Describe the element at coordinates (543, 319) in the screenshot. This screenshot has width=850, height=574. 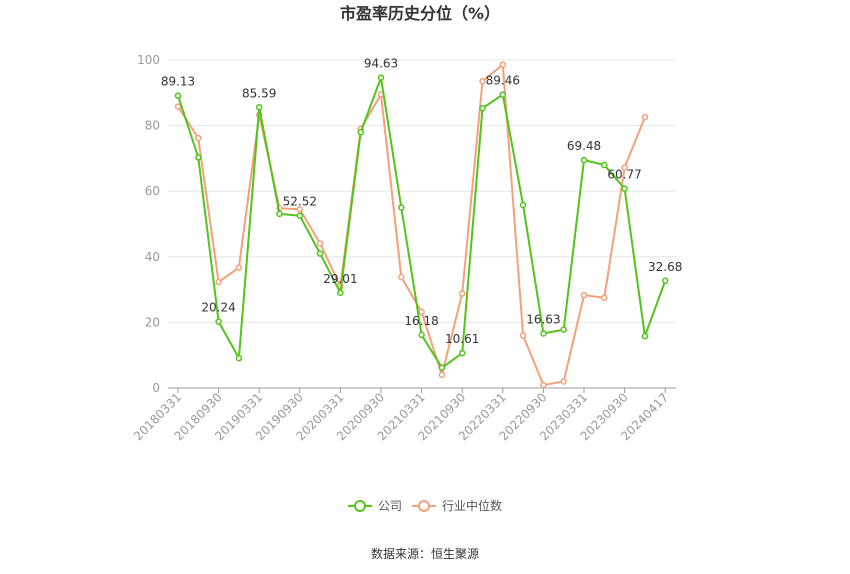
I see `data-label: 16.63` at that location.